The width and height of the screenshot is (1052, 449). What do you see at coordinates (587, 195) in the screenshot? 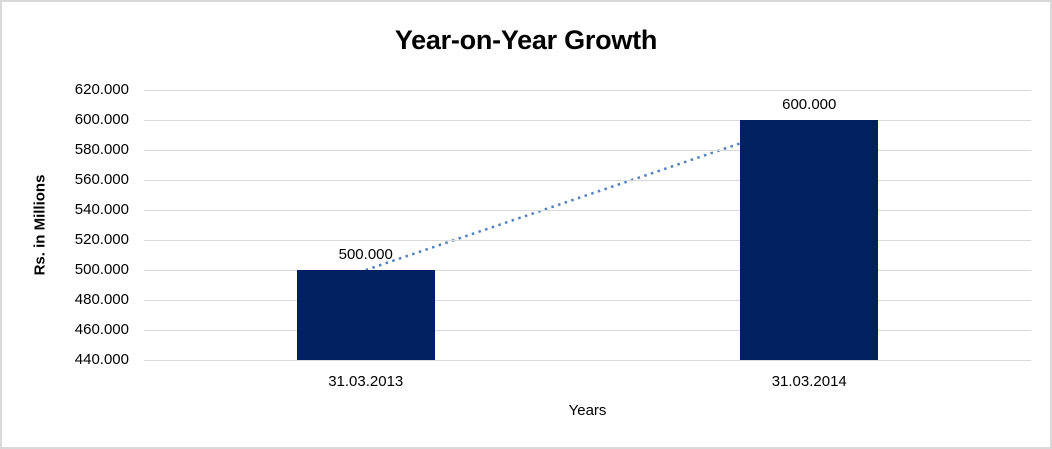
I see `trendline` at bounding box center [587, 195].